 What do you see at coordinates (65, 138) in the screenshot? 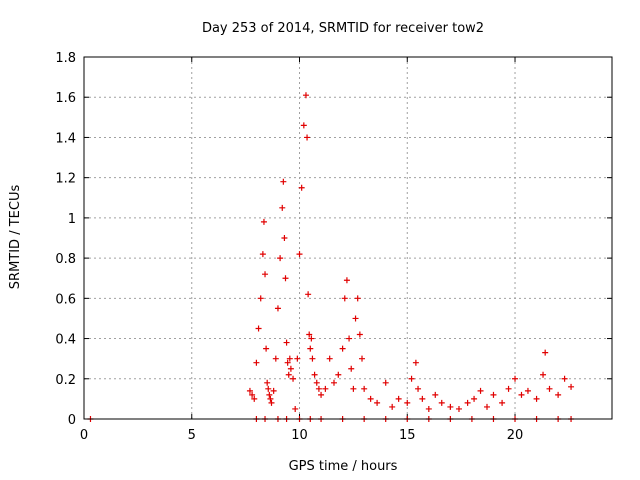
I see `y-tick-label: 1.4` at bounding box center [65, 138].